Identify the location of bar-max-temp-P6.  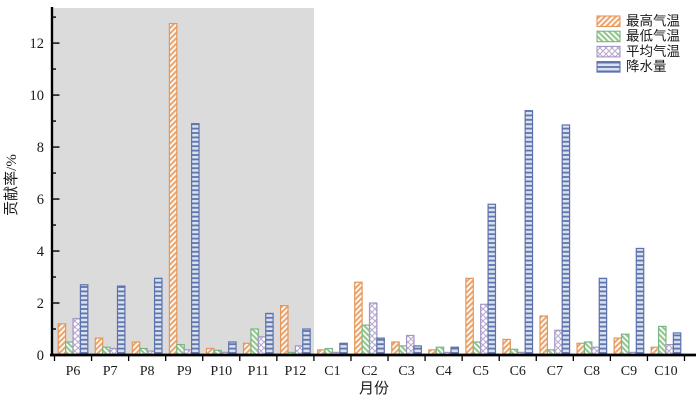
(62, 339).